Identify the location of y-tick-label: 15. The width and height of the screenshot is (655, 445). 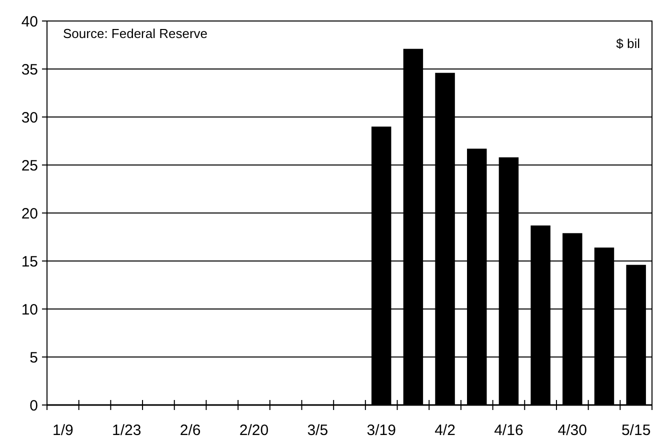
(29, 261).